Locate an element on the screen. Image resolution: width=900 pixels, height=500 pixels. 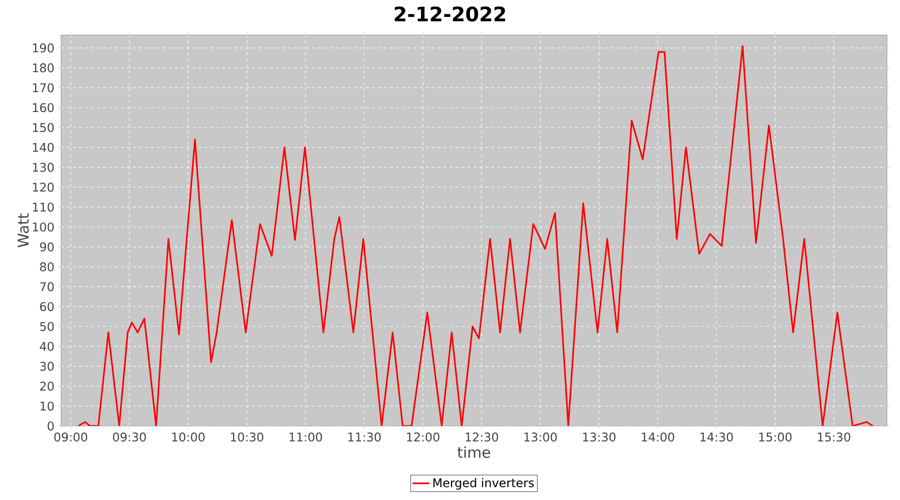
y-tick-label: 40 is located at coordinates (47, 346).